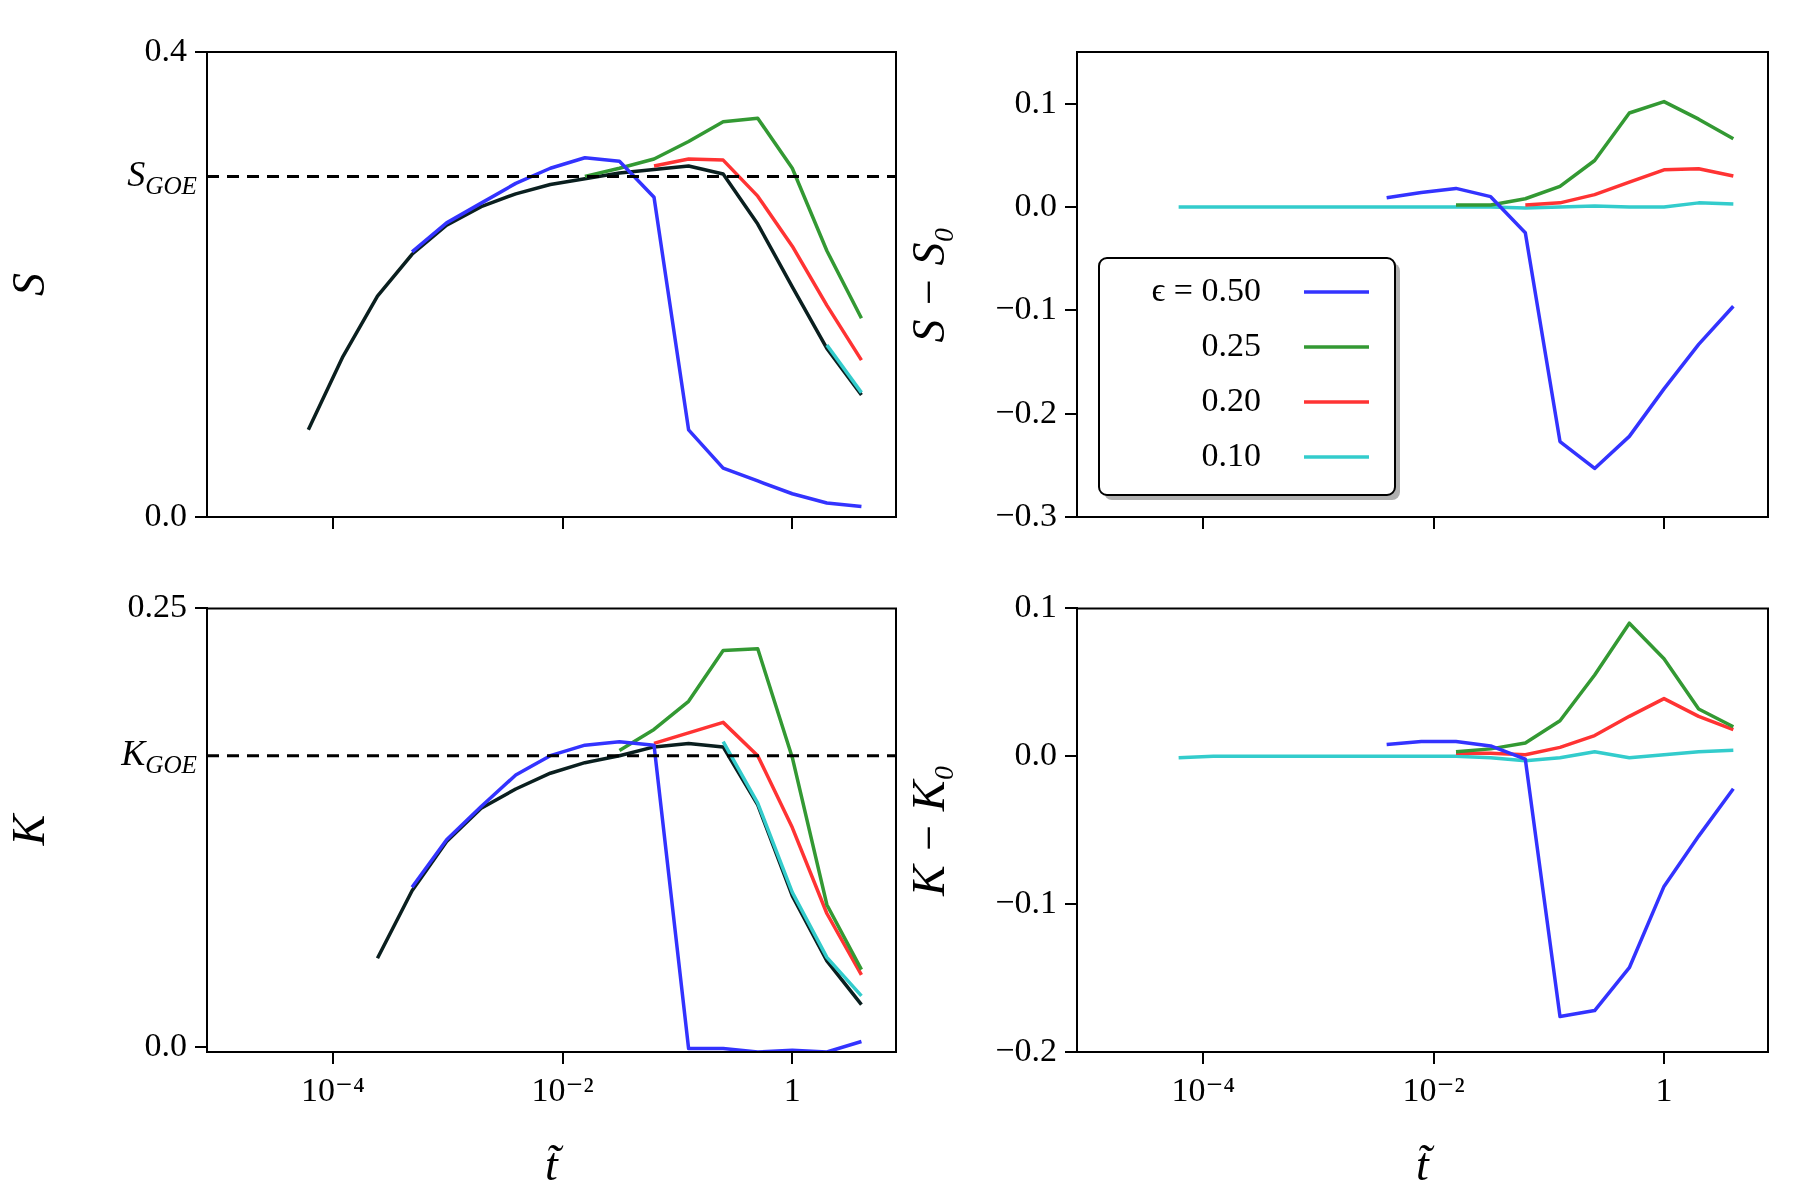 This screenshot has width=1800, height=1200. I want to click on y-axis-title: K − K₀, so click(928, 830).